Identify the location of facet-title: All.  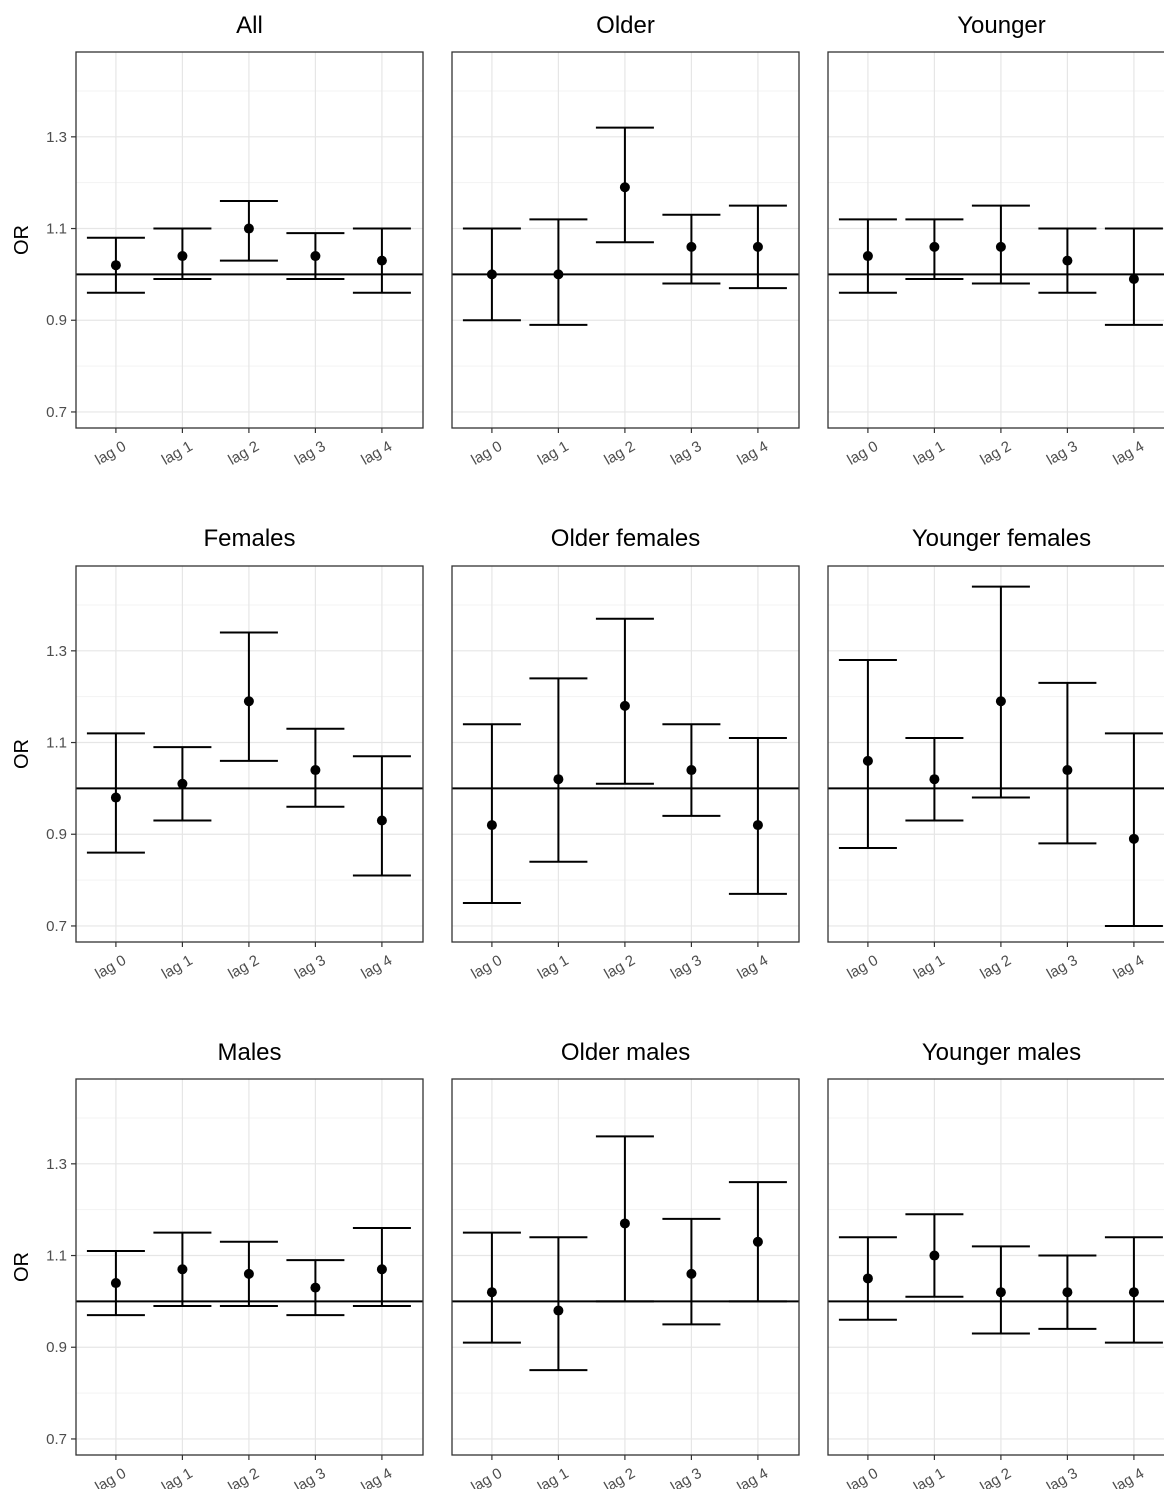
(249, 25).